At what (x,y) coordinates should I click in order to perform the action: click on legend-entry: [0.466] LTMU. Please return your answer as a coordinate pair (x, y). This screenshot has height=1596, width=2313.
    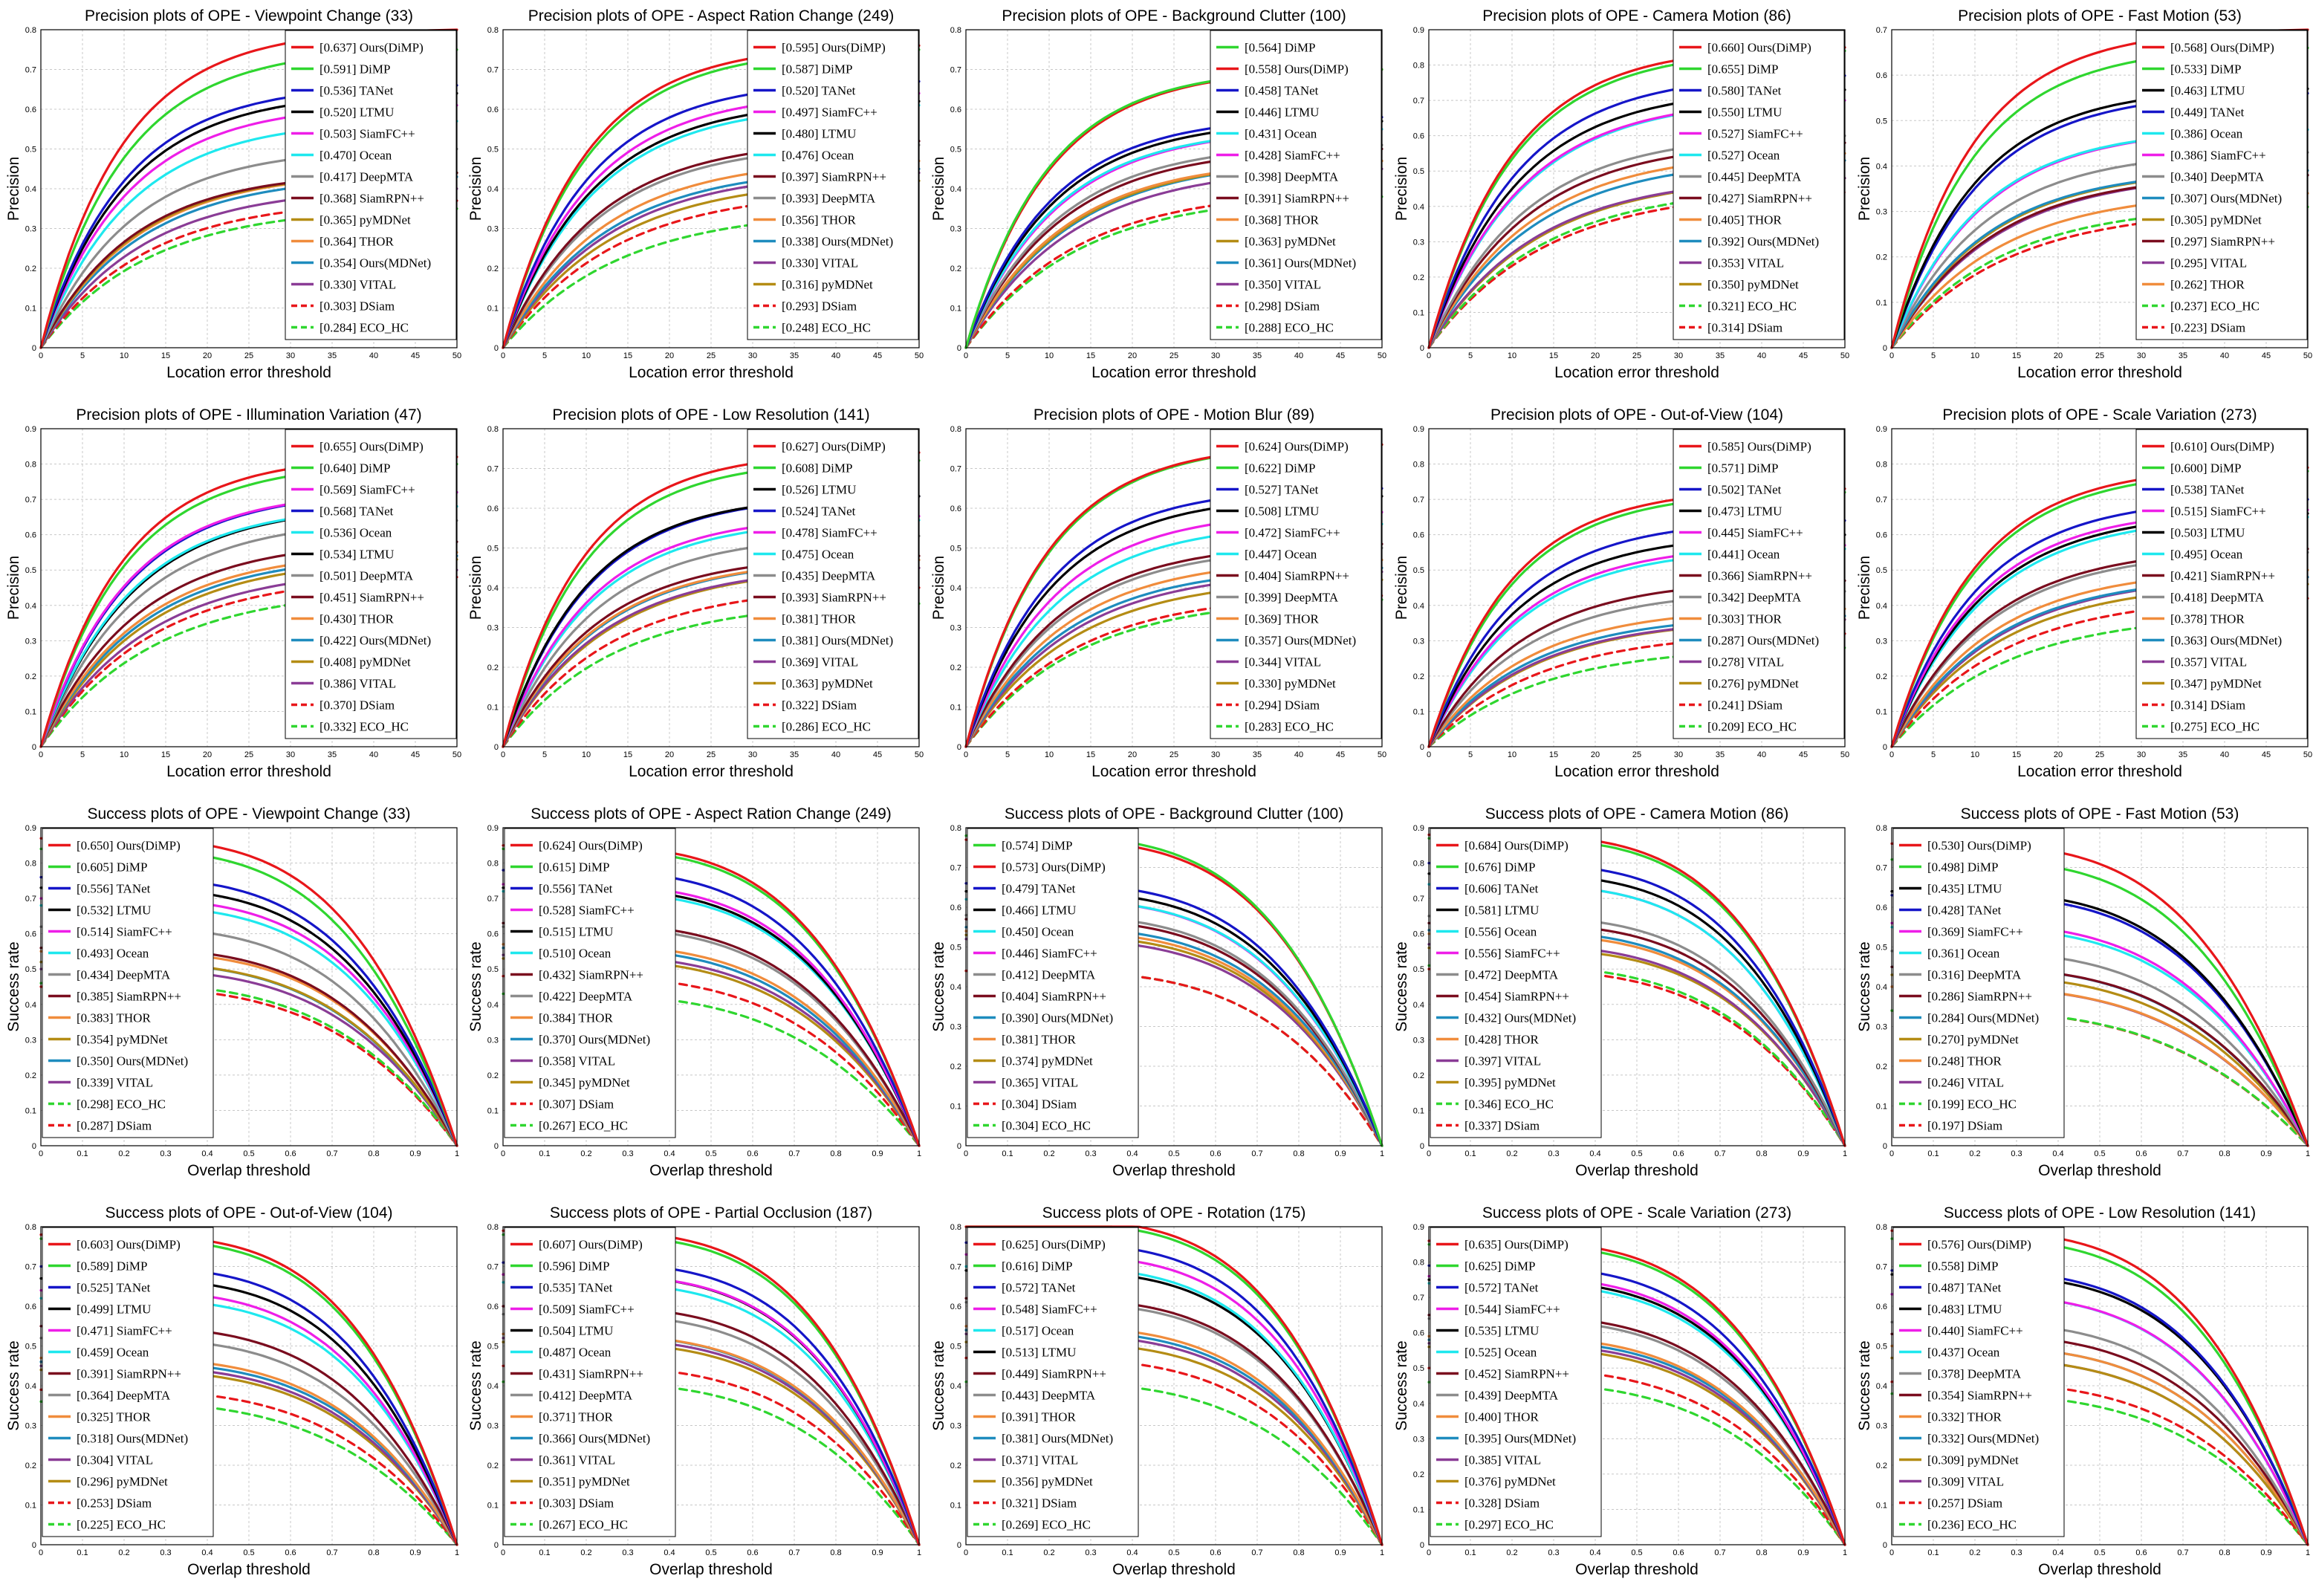
    Looking at the image, I should click on (1039, 911).